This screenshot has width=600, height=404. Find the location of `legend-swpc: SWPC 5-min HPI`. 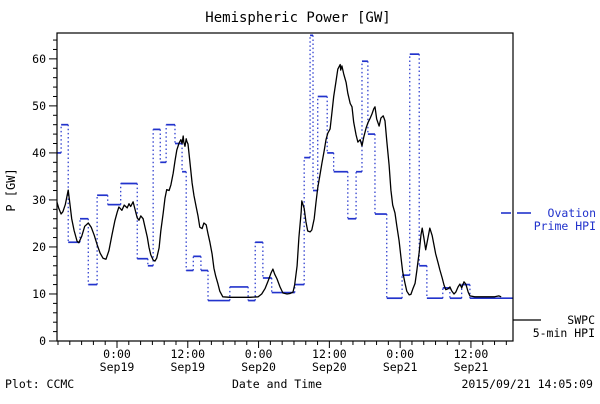

legend-swpc: SWPC 5-min HPI is located at coordinates (554, 326).